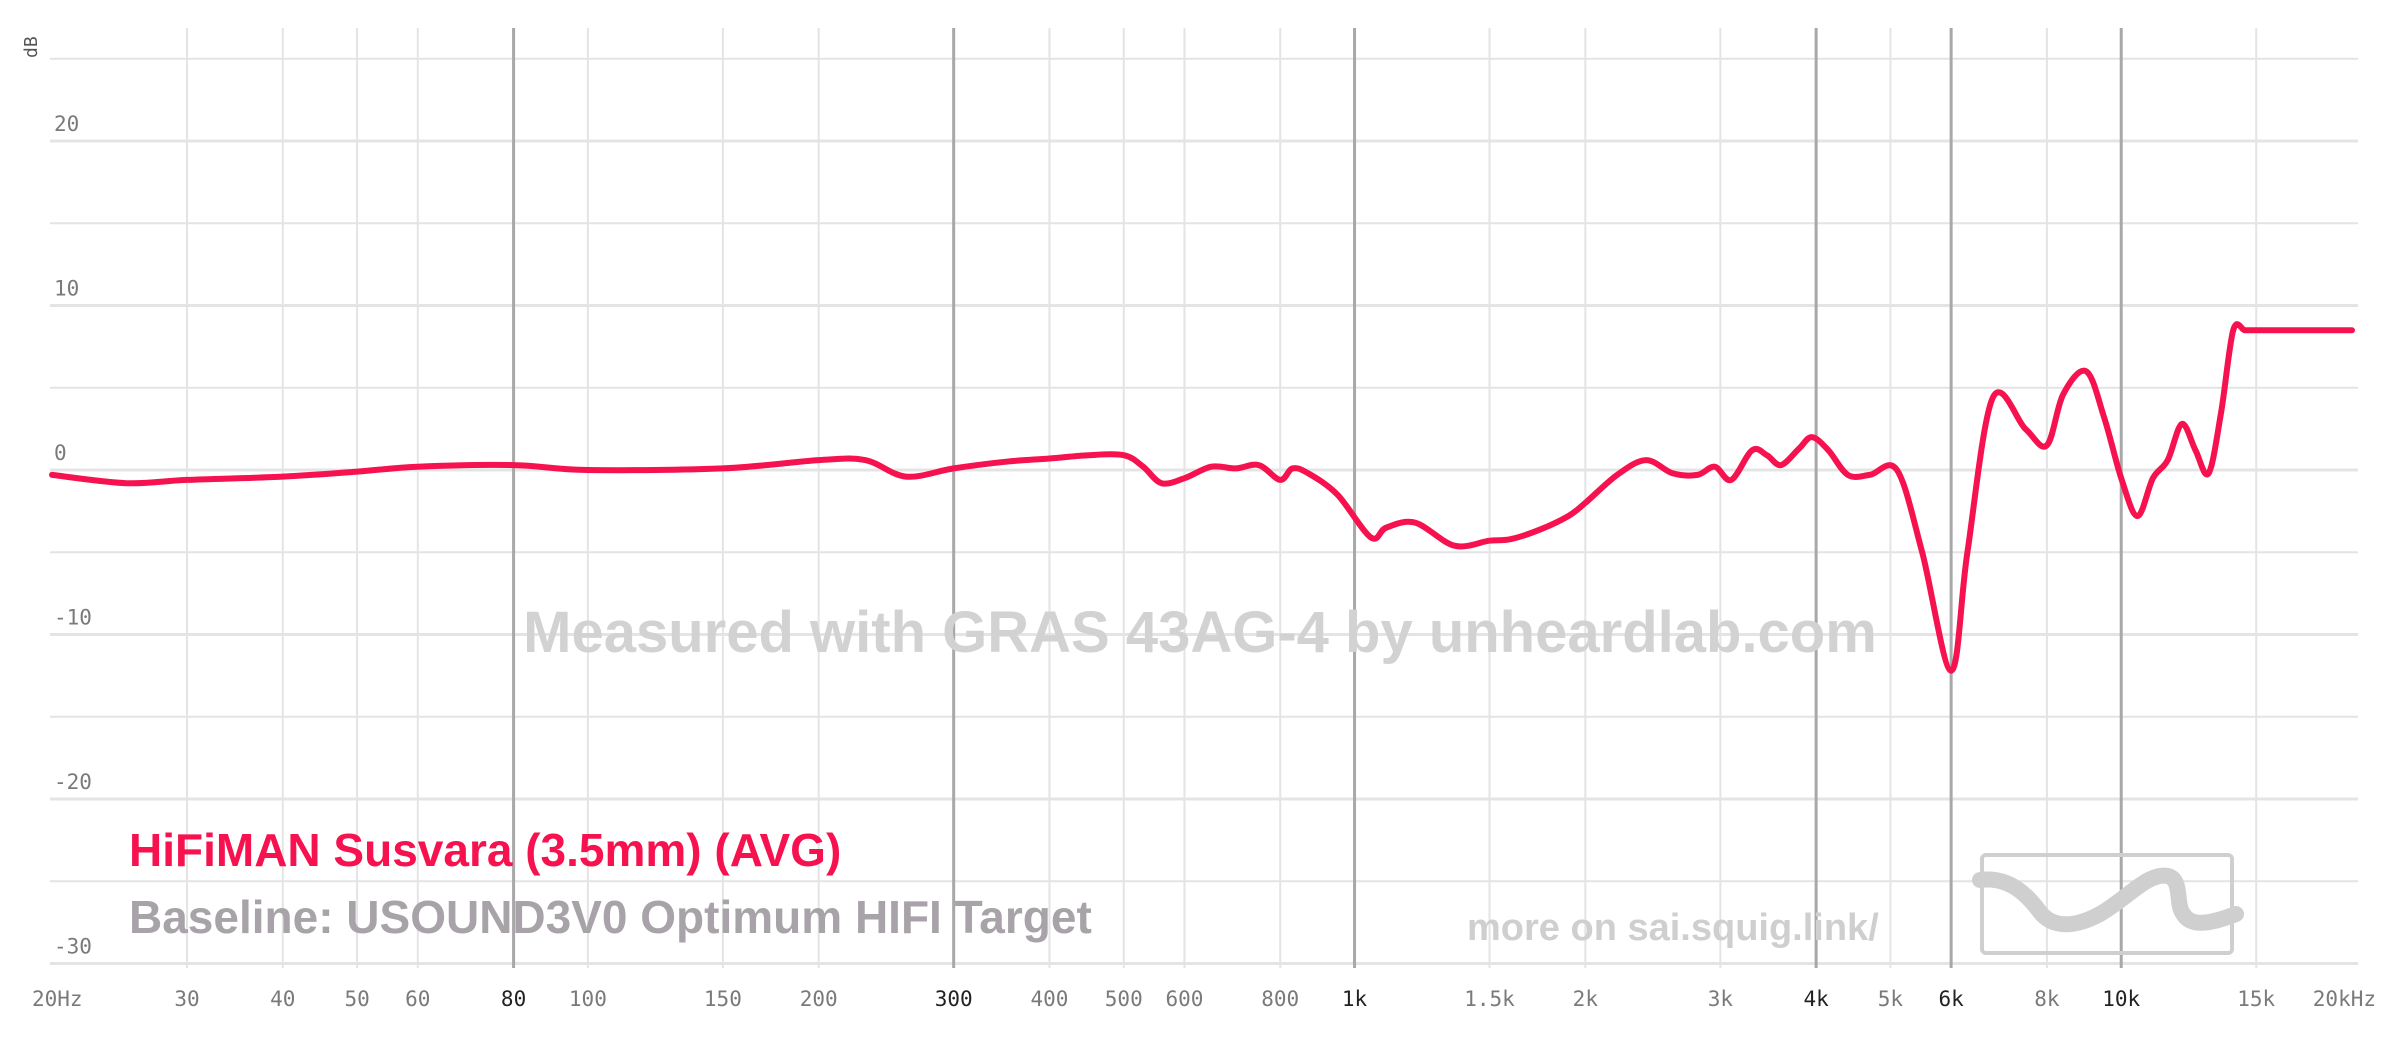  Describe the element at coordinates (2344, 999) in the screenshot. I see `x-tick-label: 20kHz` at that location.